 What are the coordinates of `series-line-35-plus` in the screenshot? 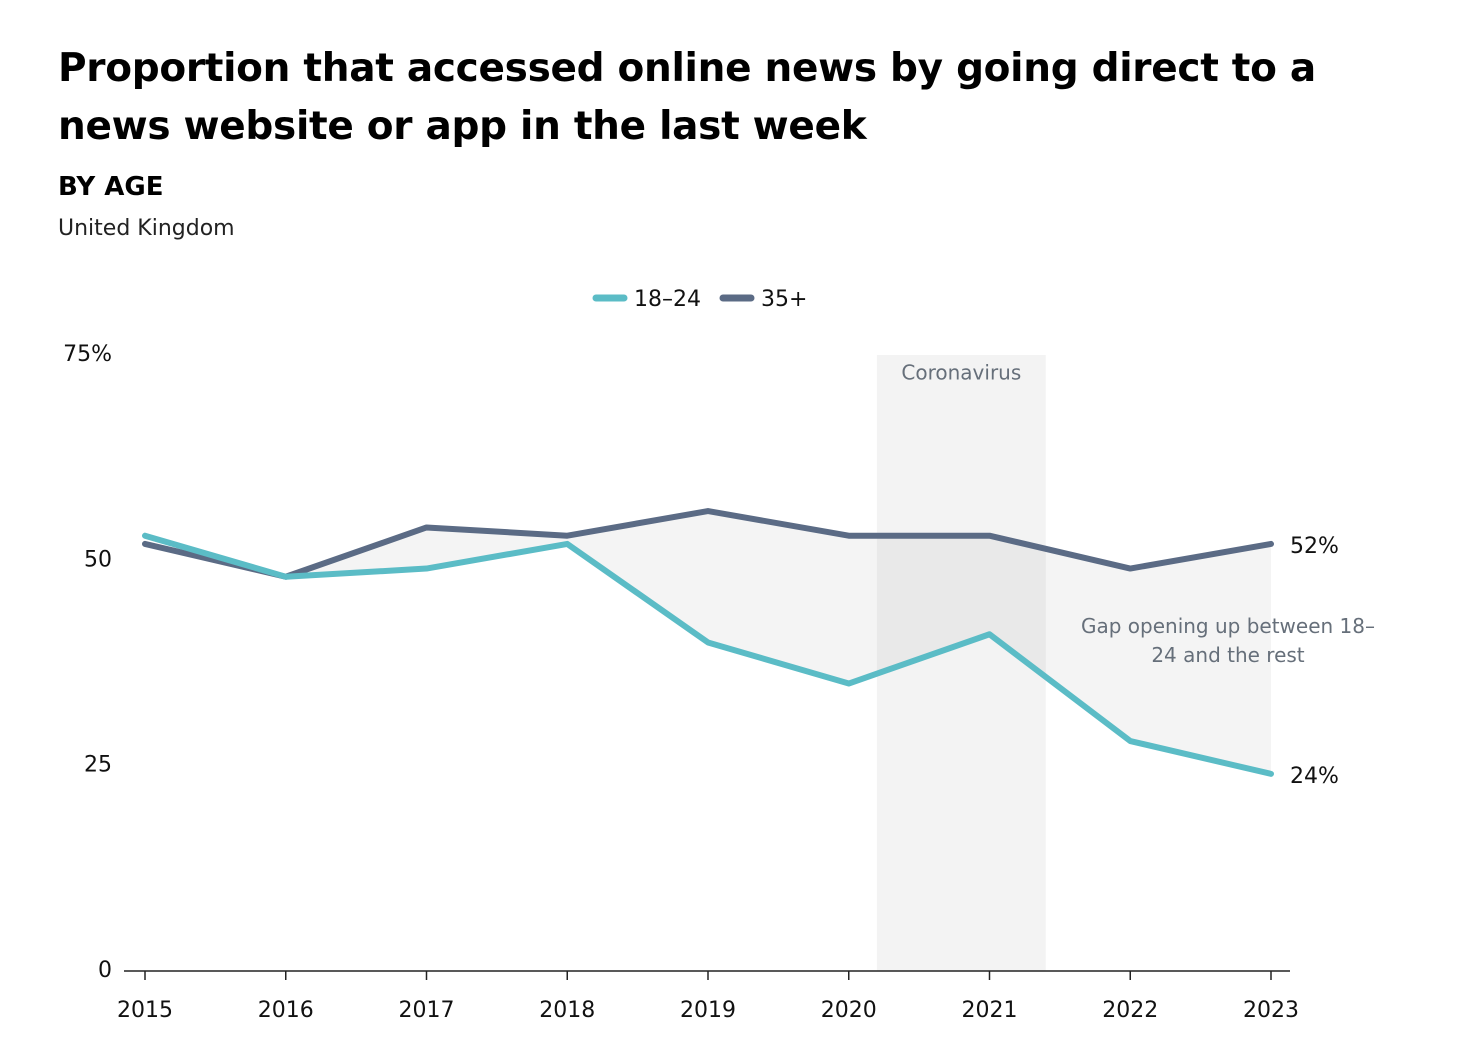 It's located at (708, 544).